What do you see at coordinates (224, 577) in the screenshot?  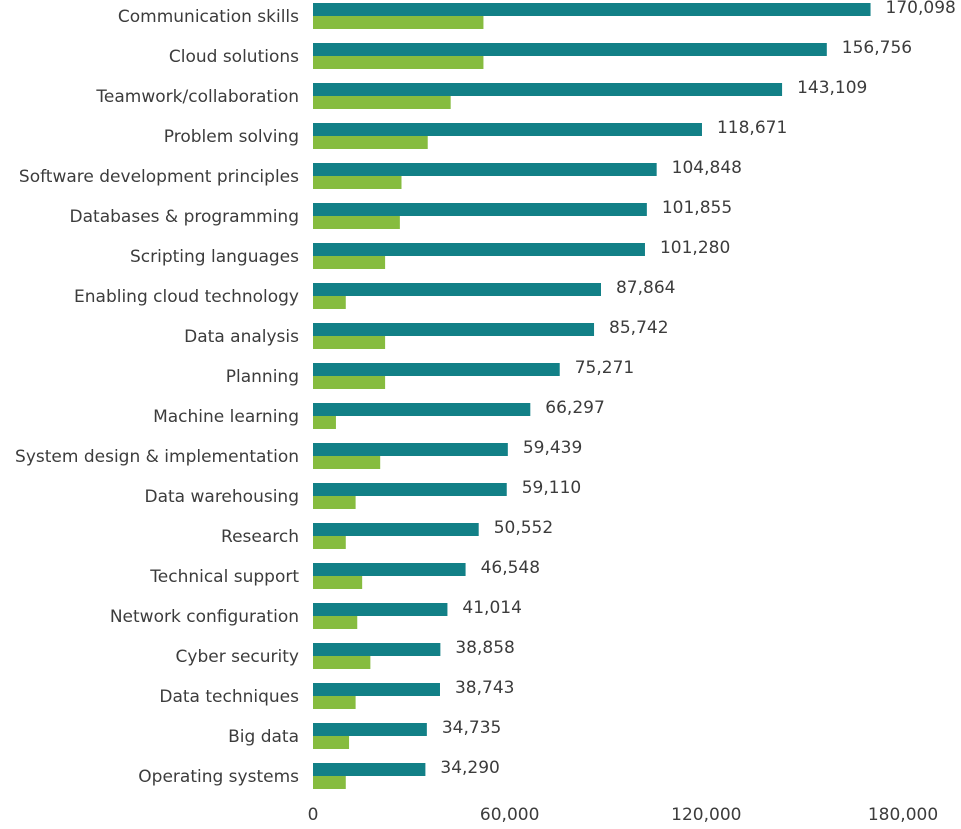 I see `category-label: Technical support` at bounding box center [224, 577].